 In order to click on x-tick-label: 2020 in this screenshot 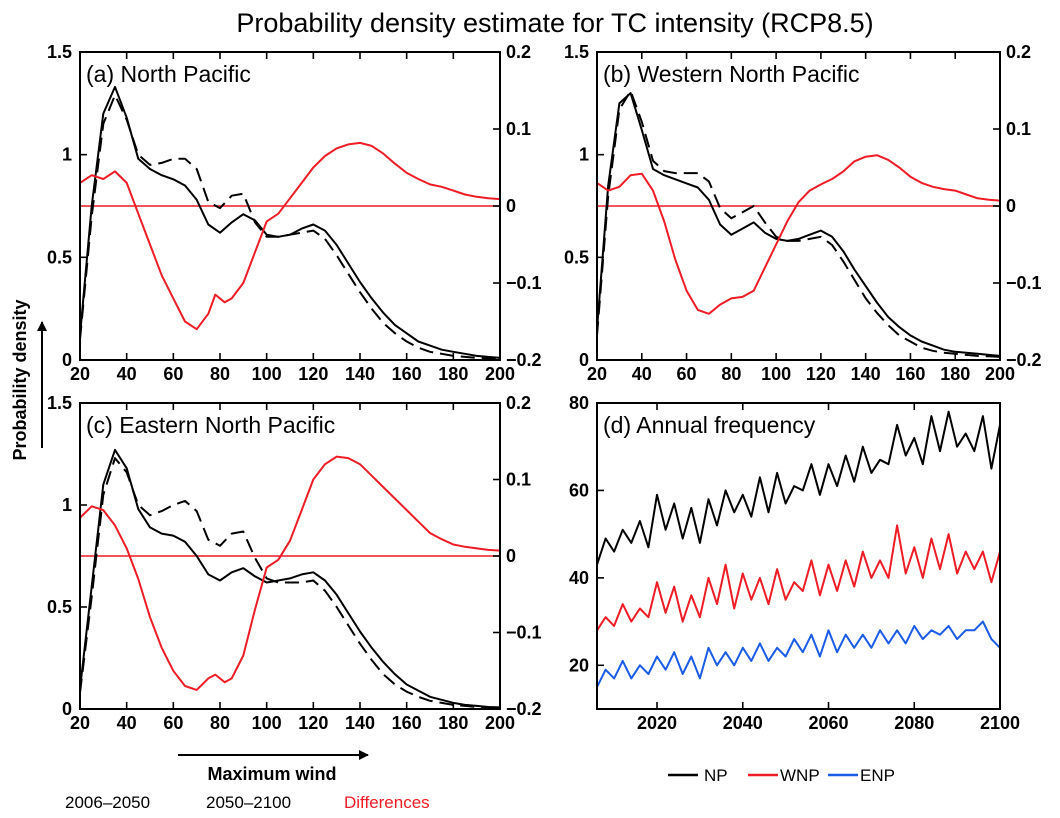, I will do `click(657, 723)`.